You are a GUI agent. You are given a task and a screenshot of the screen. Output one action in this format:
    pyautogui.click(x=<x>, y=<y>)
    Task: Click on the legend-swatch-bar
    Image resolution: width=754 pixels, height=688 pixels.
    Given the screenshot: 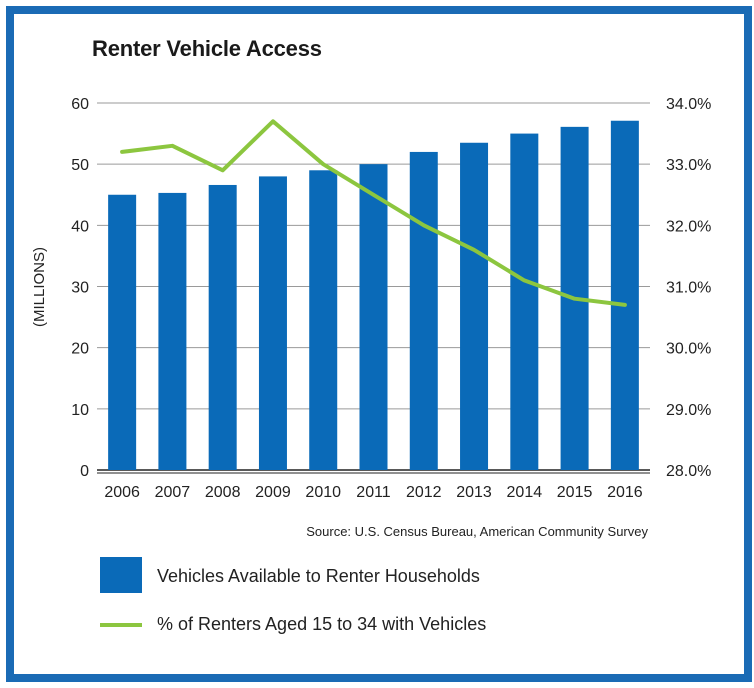 What is the action you would take?
    pyautogui.click(x=121, y=575)
    